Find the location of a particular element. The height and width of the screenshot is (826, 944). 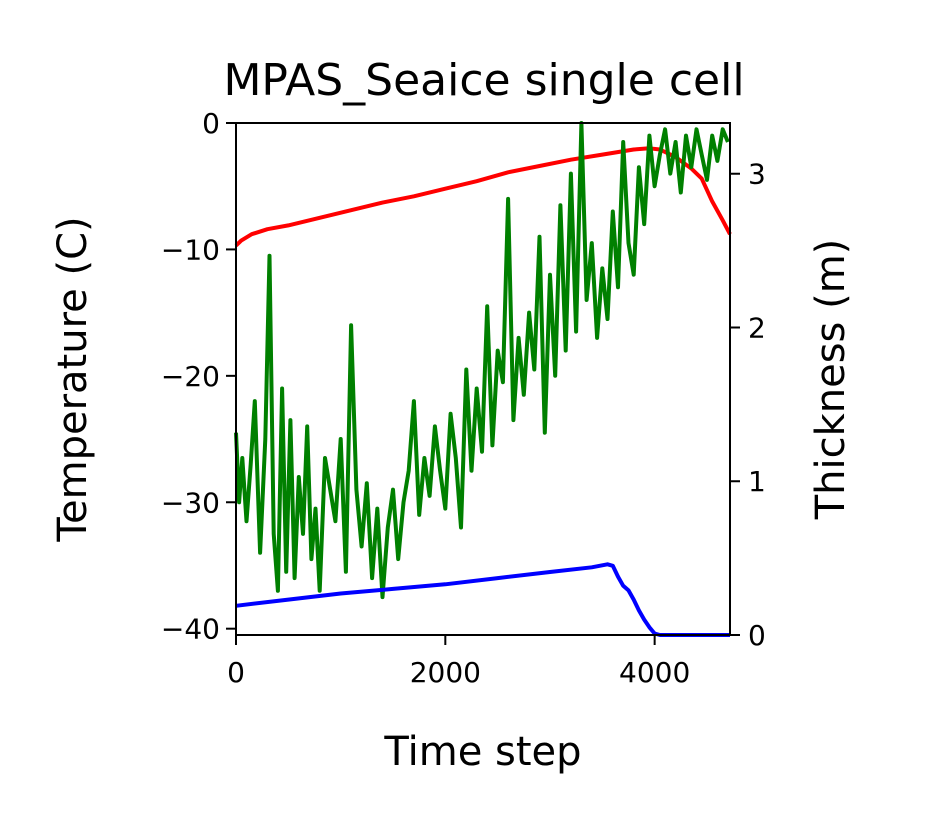

y2-tick-label: 0 is located at coordinates (757, 635).